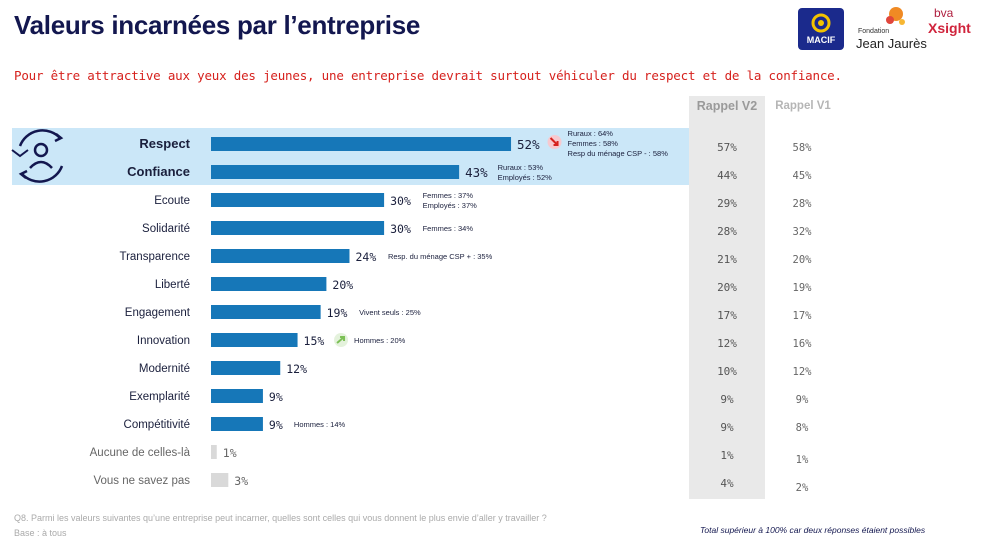 The image size is (991, 547). Describe the element at coordinates (314, 341) in the screenshot. I see `value-label: 15%` at that location.